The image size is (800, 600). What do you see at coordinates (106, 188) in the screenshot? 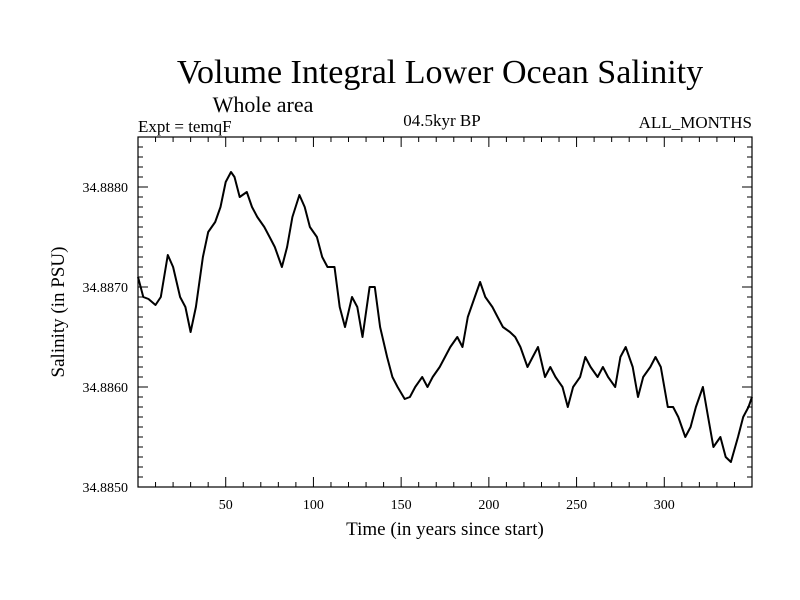
I see `y-tick-label: 34.8880` at bounding box center [106, 188].